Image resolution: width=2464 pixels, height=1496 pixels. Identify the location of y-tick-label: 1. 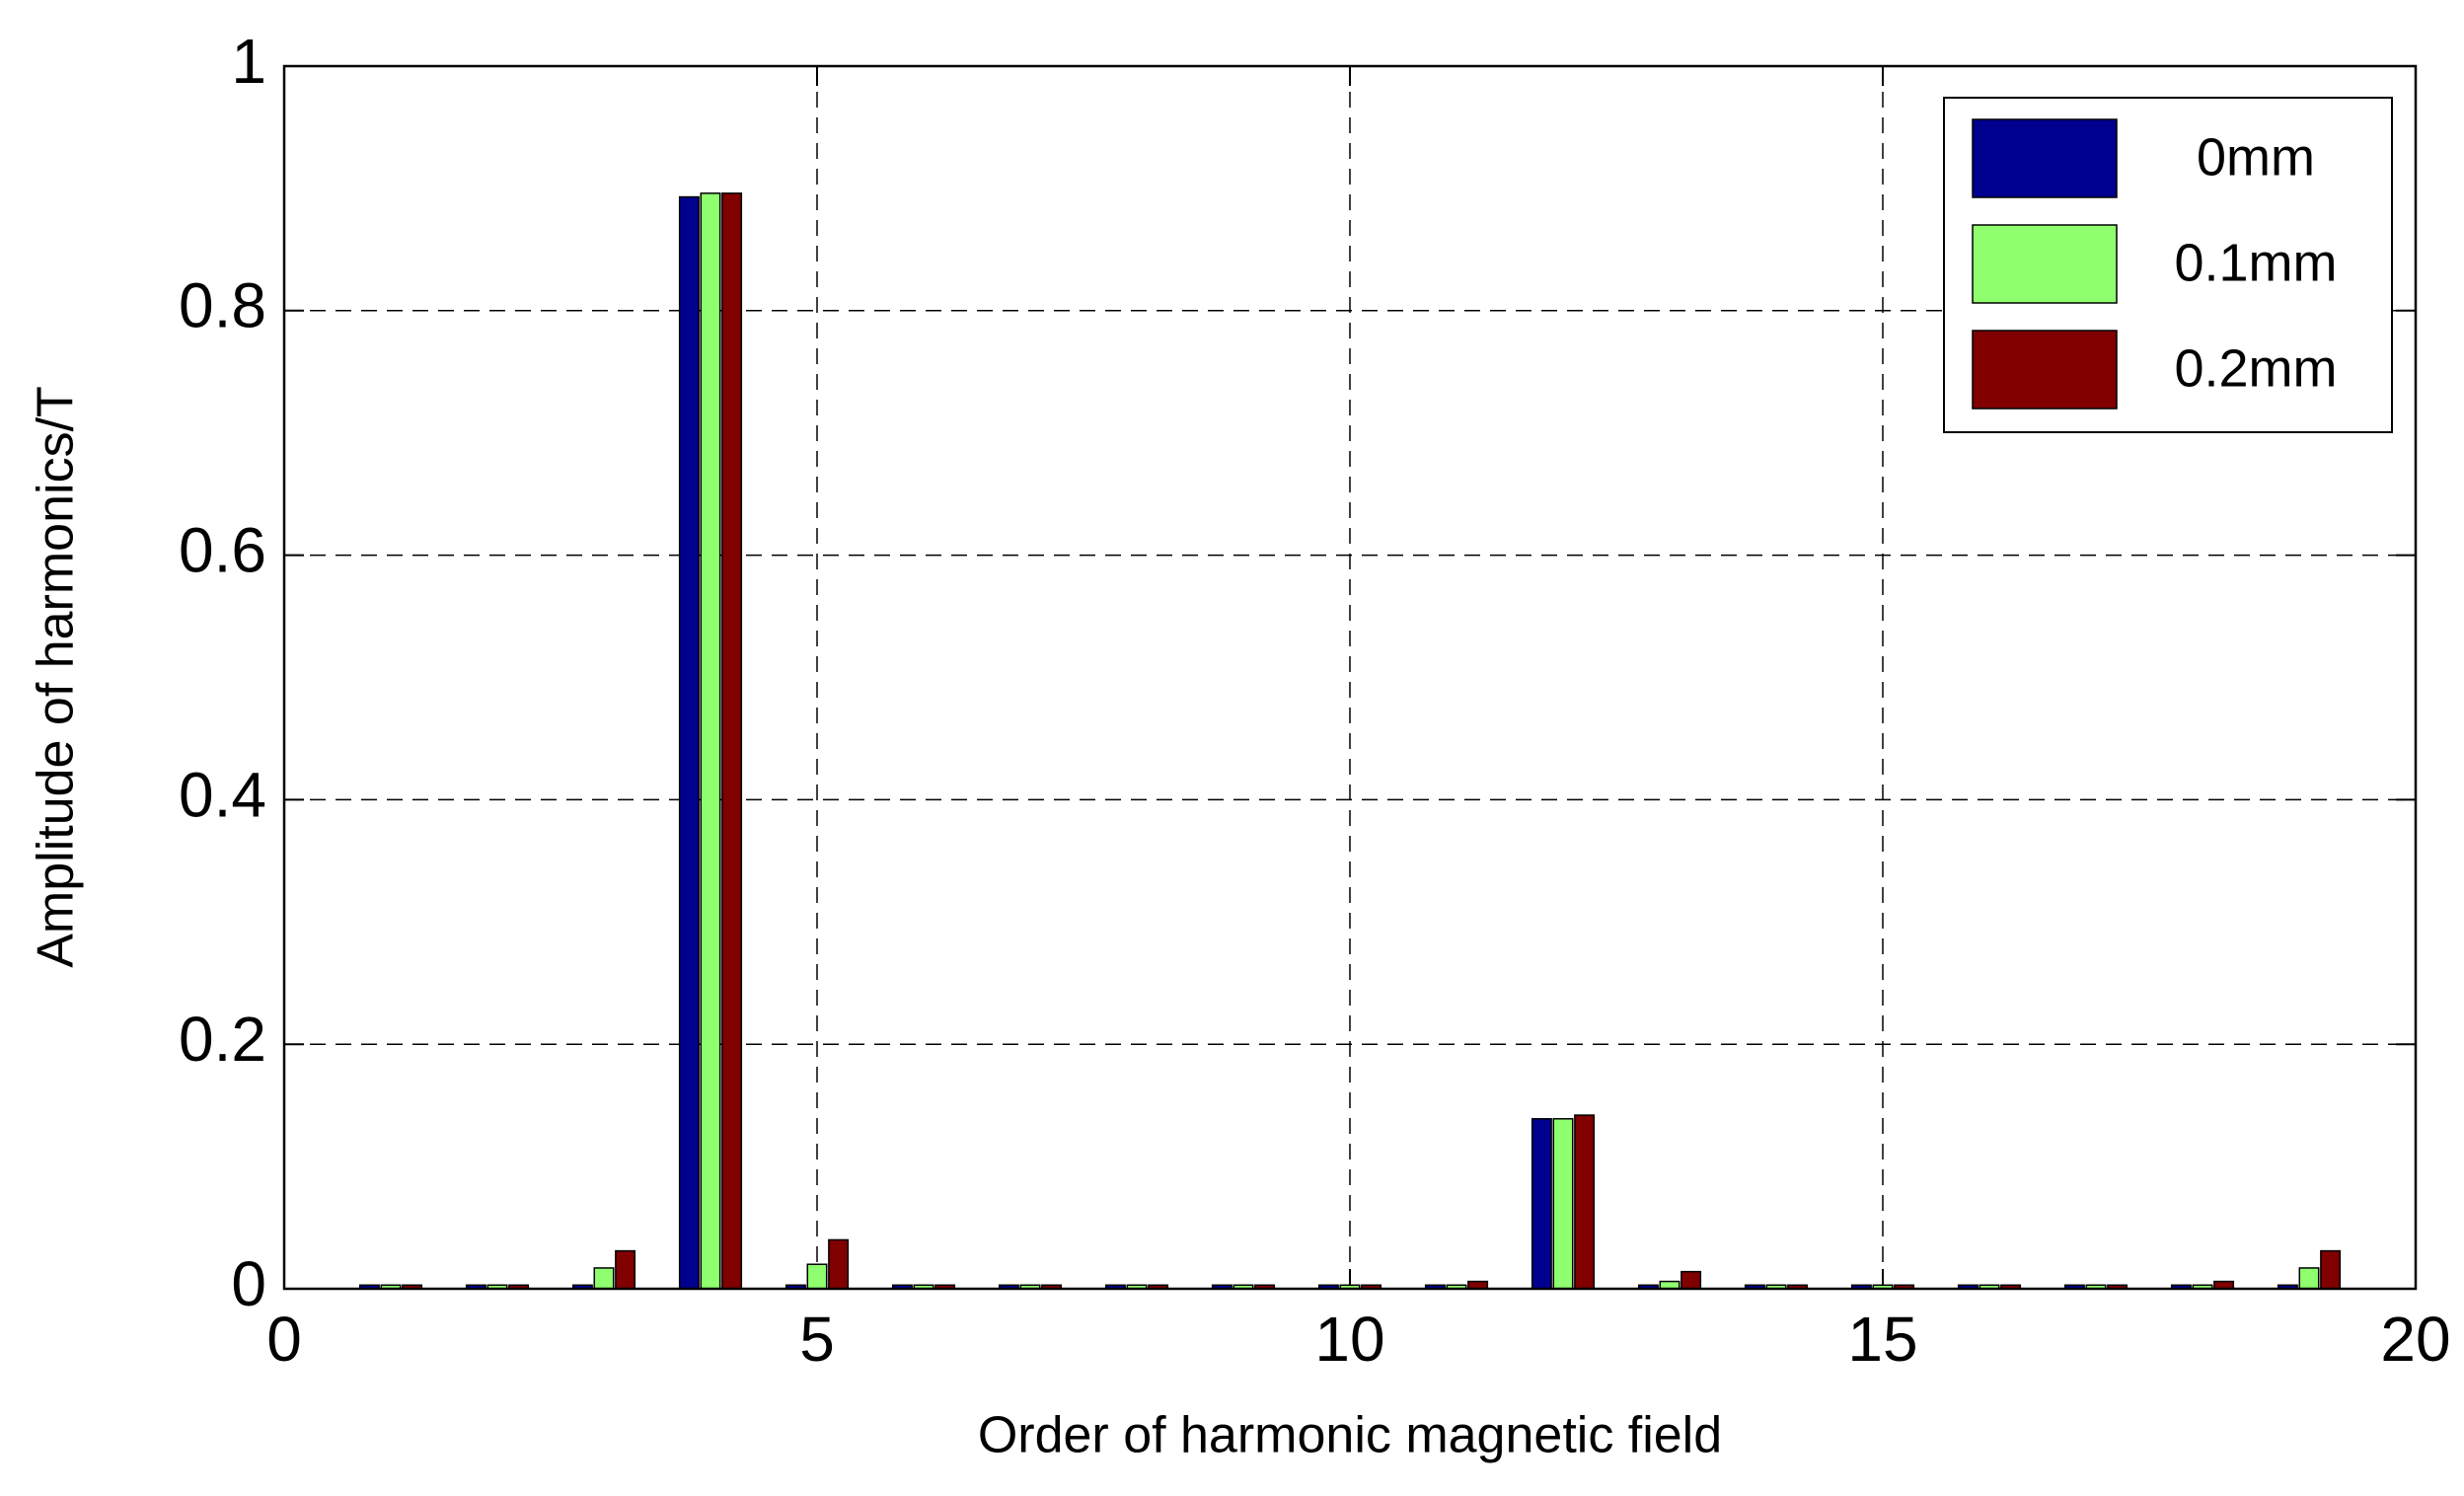
(249, 62).